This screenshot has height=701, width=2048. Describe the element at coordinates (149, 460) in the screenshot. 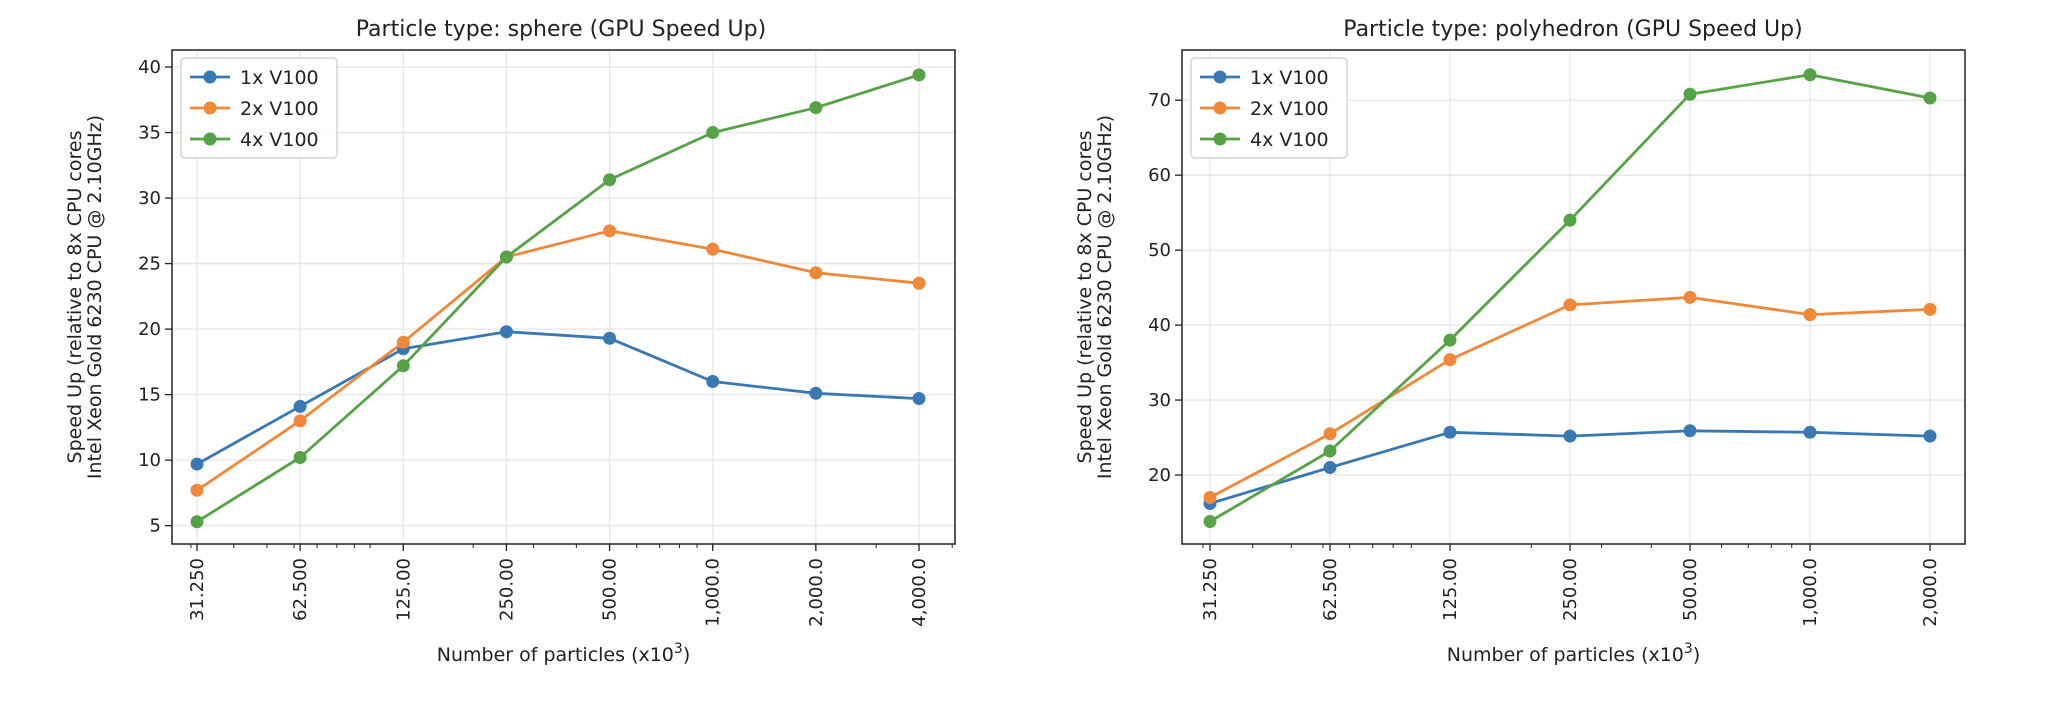

I see `y-tick-label: 10` at that location.